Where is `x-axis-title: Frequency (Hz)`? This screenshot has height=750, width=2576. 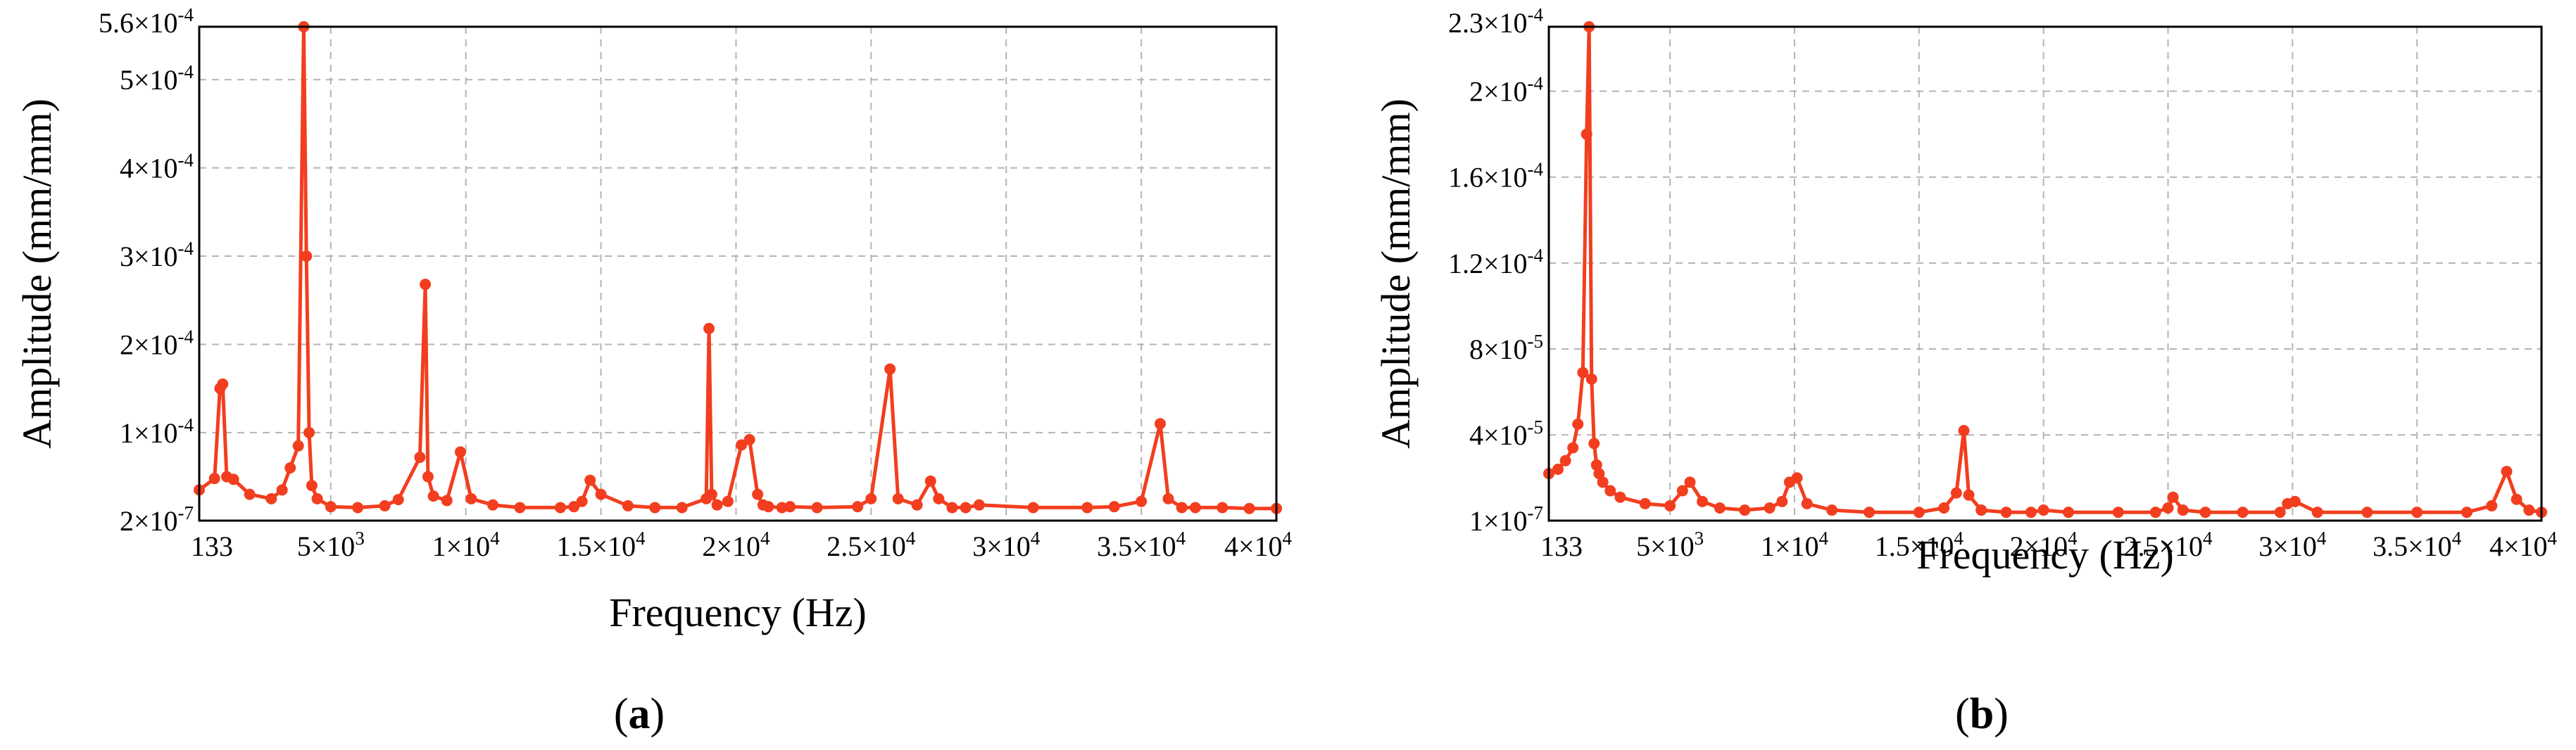
x-axis-title: Frequency (Hz) is located at coordinates (738, 612).